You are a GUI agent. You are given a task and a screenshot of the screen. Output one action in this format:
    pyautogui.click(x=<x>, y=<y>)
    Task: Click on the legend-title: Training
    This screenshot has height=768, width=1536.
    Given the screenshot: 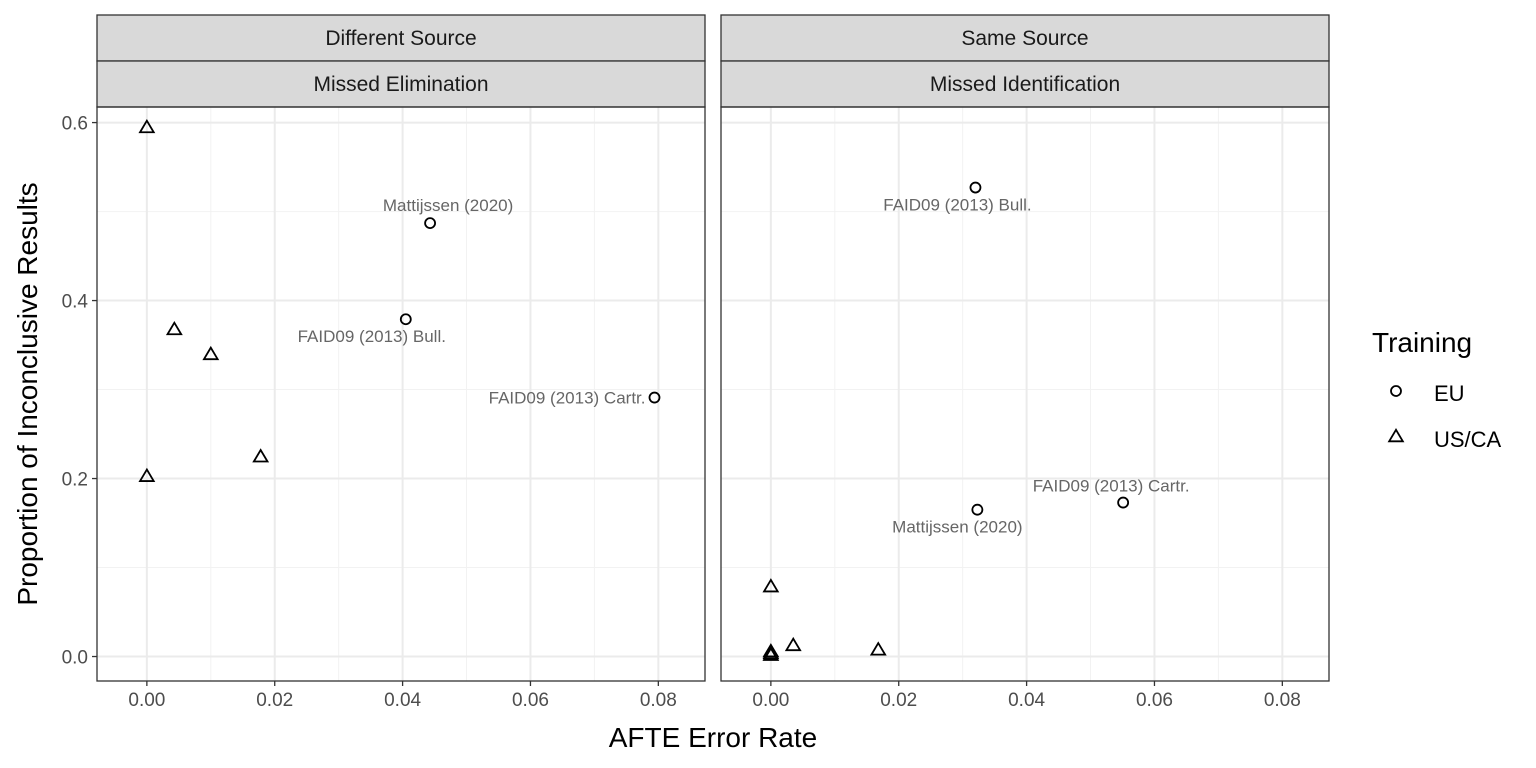 What is the action you would take?
    pyautogui.click(x=1422, y=342)
    